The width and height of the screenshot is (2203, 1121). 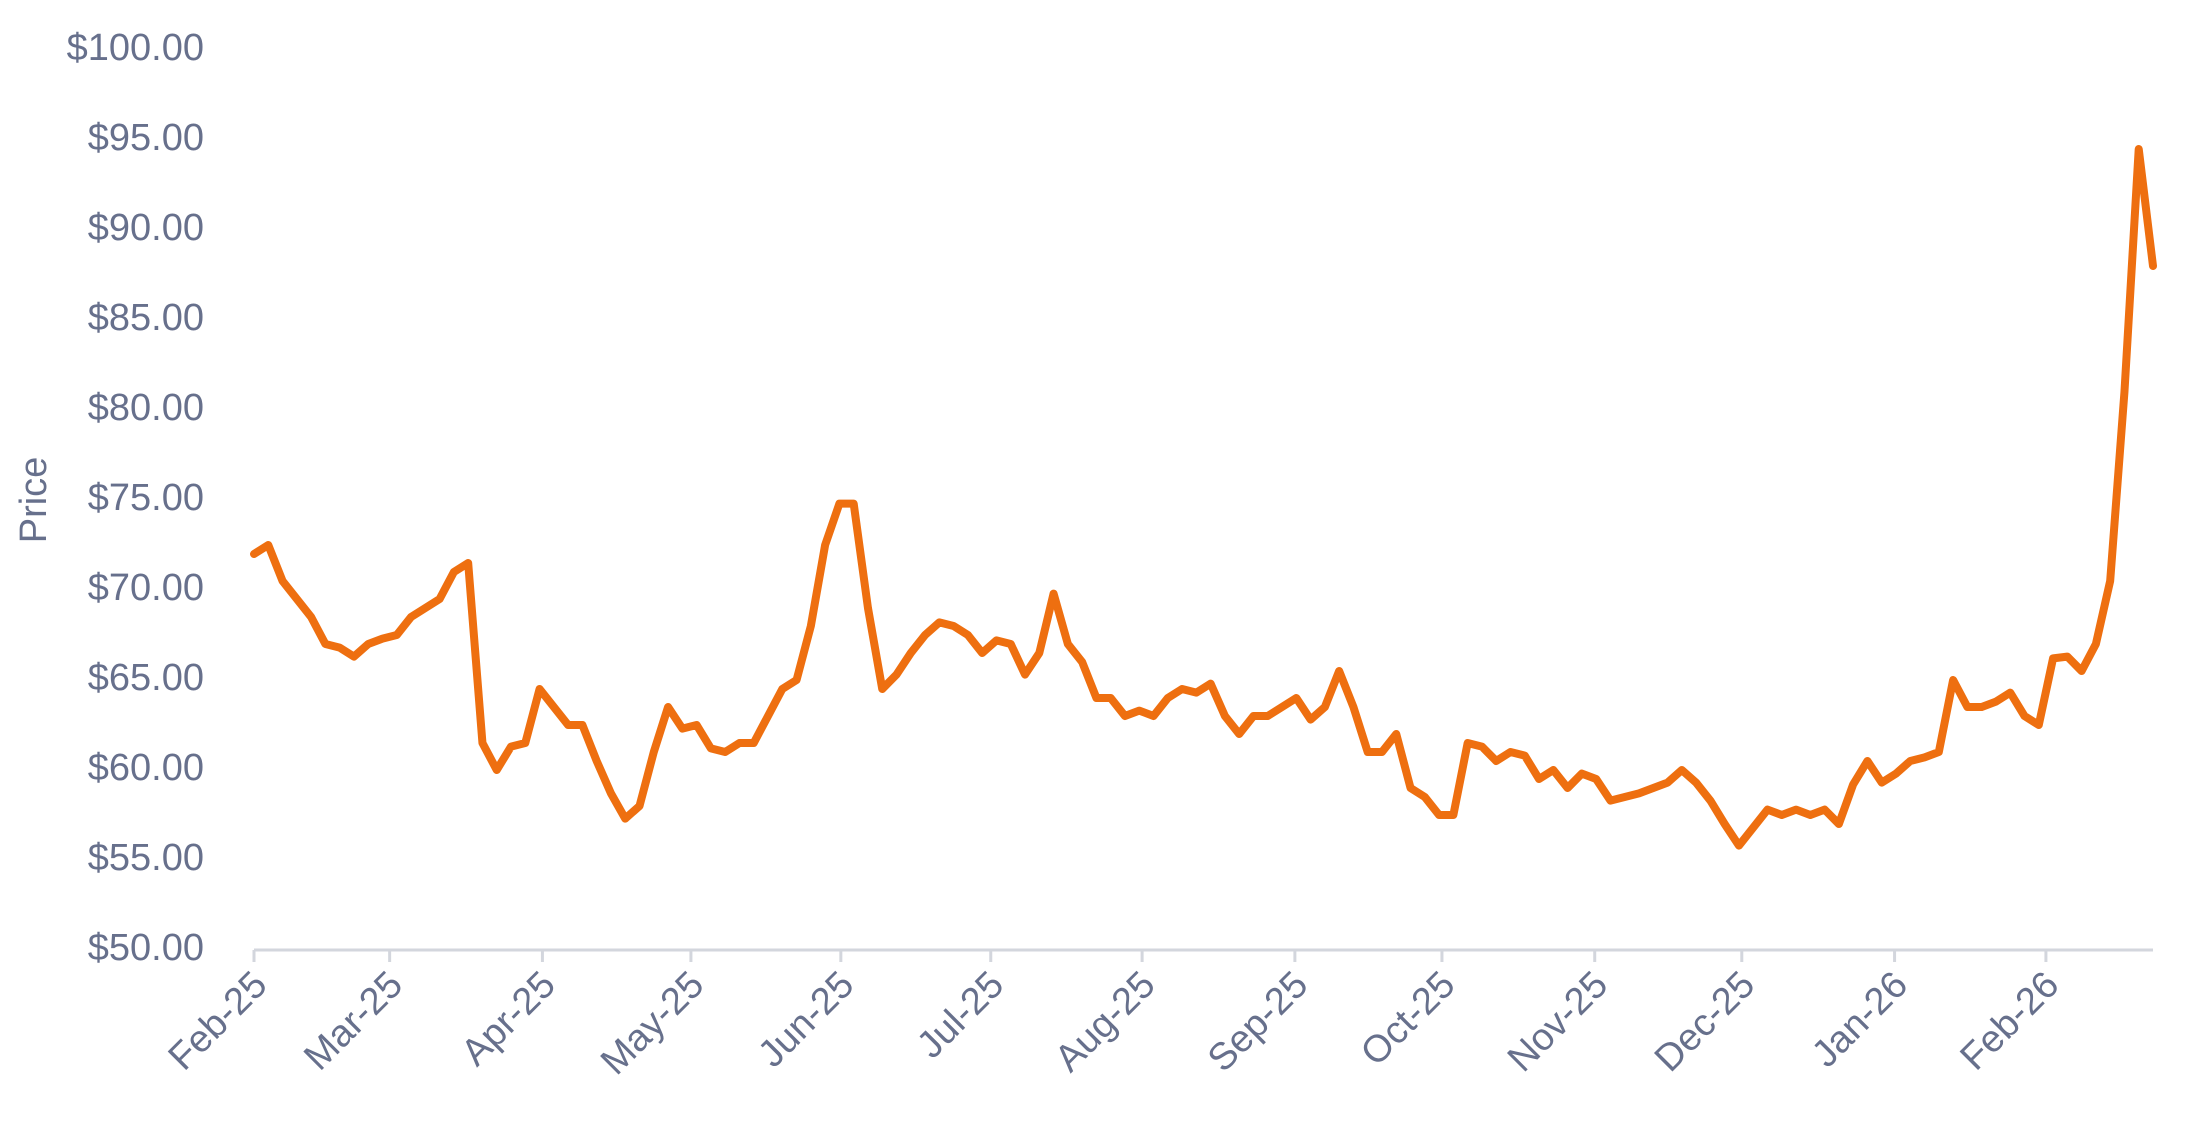 I want to click on y-tick-label: $65.00, so click(x=146, y=678).